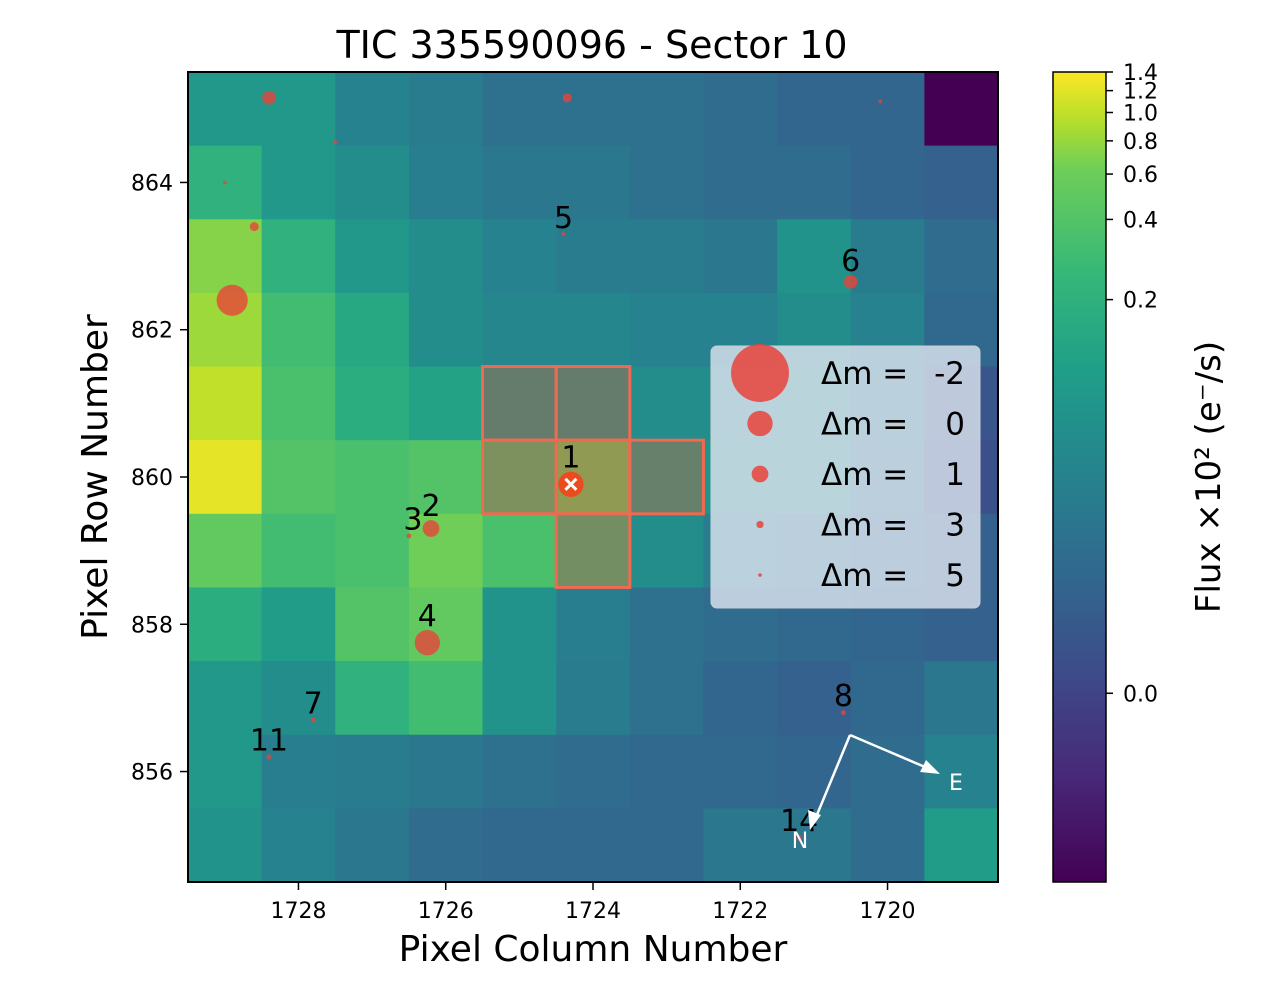 Image resolution: width=1280 pixels, height=998 pixels. Describe the element at coordinates (1132, 384) in the screenshot. I see `colorbar-ticks: 1.41.21.0 0.8 0.6 0.4 0.2 0.0` at that location.